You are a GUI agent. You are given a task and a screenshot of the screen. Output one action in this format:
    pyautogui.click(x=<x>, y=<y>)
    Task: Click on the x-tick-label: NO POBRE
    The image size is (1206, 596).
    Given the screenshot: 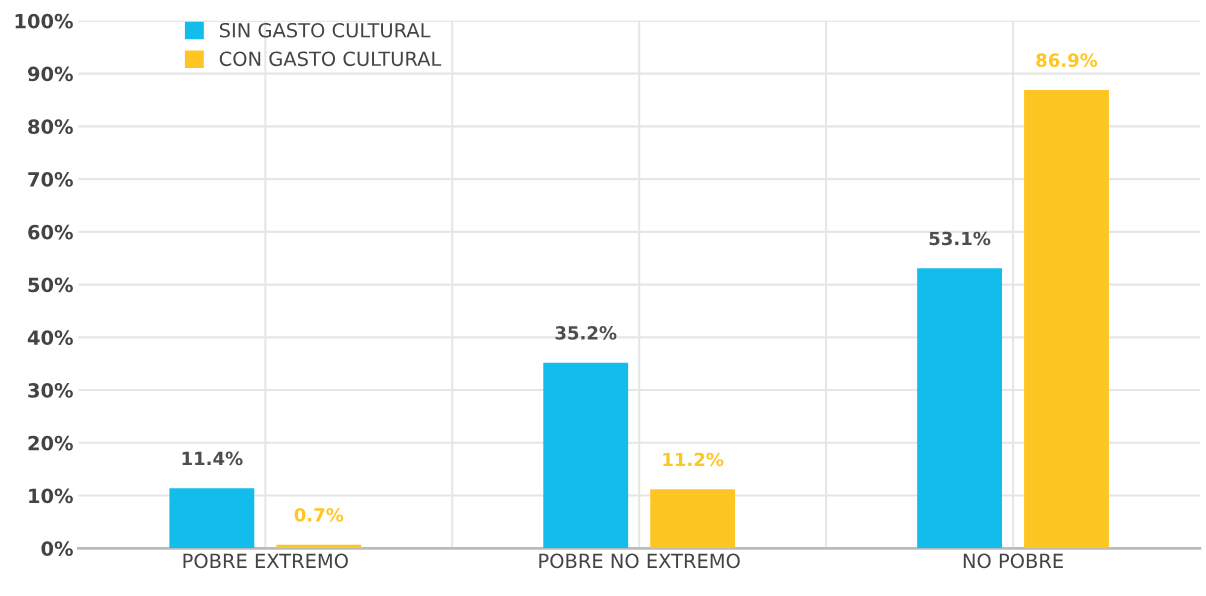 What is the action you would take?
    pyautogui.click(x=1013, y=561)
    